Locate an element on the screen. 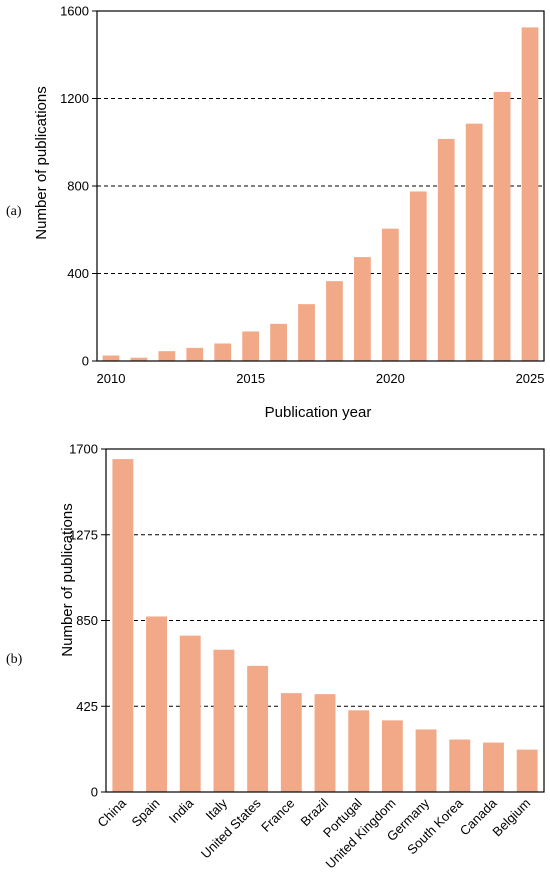 This screenshot has height=885, width=550. chart-a-y-tick-label: 800 is located at coordinates (78, 186).